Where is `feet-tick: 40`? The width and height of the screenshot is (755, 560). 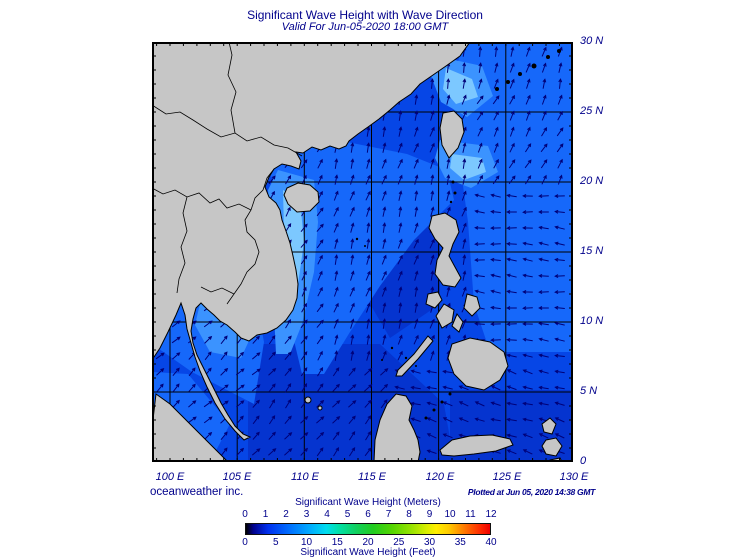
feet-tick: 40 is located at coordinates (491, 542).